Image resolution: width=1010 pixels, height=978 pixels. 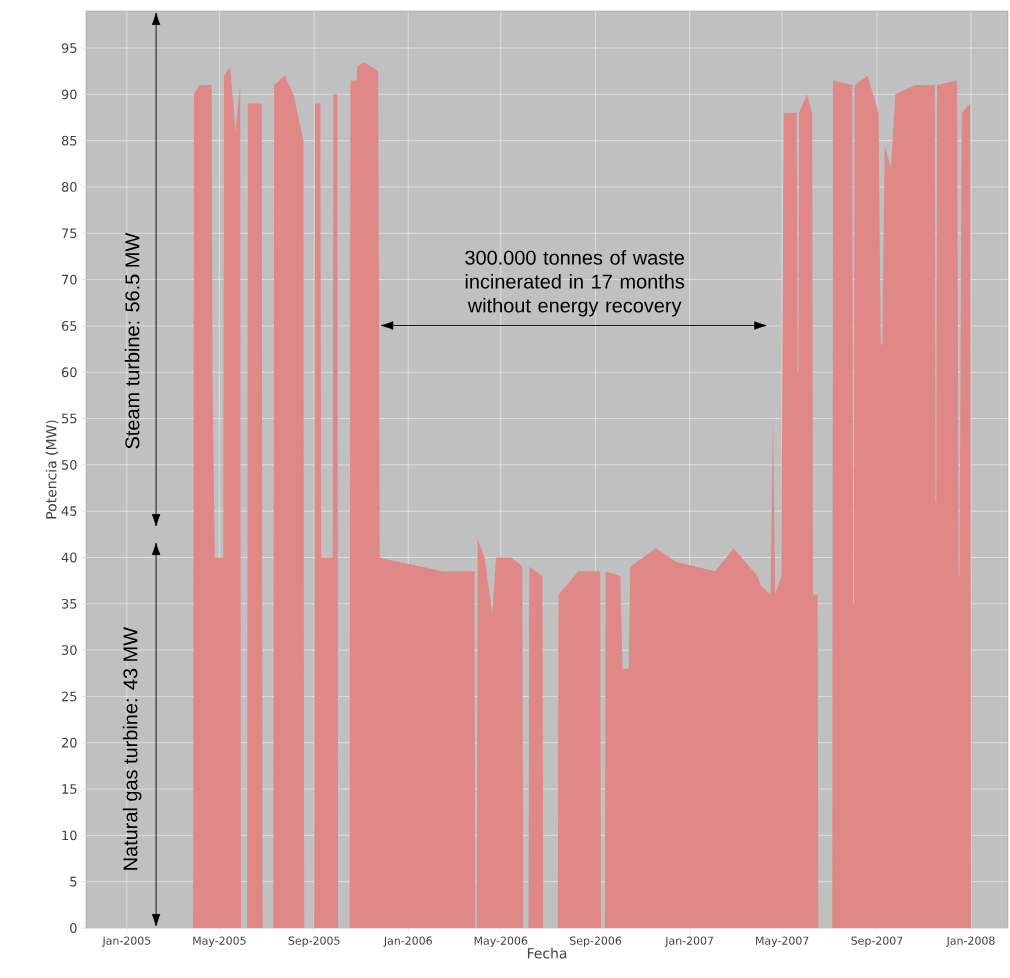 I want to click on x-tick-label: Jan-2006, so click(x=407, y=941).